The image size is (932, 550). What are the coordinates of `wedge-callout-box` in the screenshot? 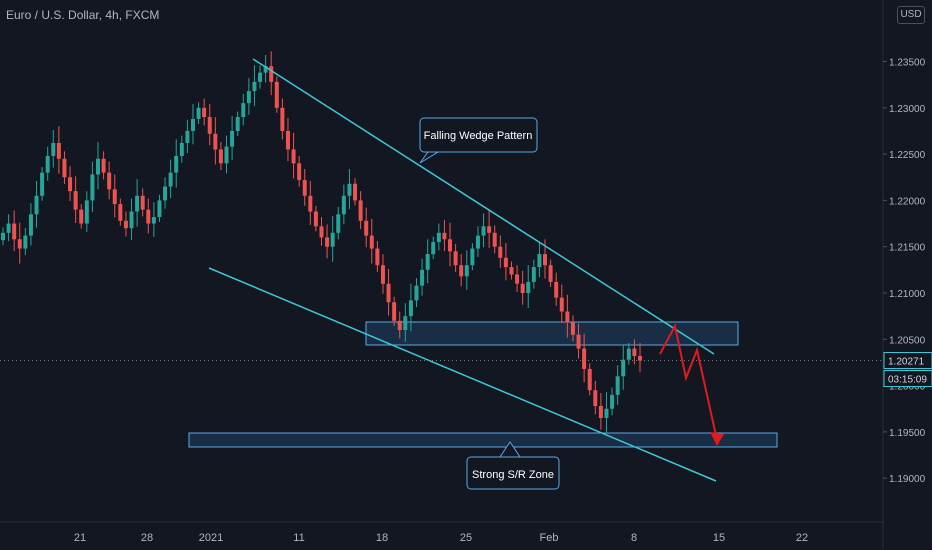 It's located at (478, 135).